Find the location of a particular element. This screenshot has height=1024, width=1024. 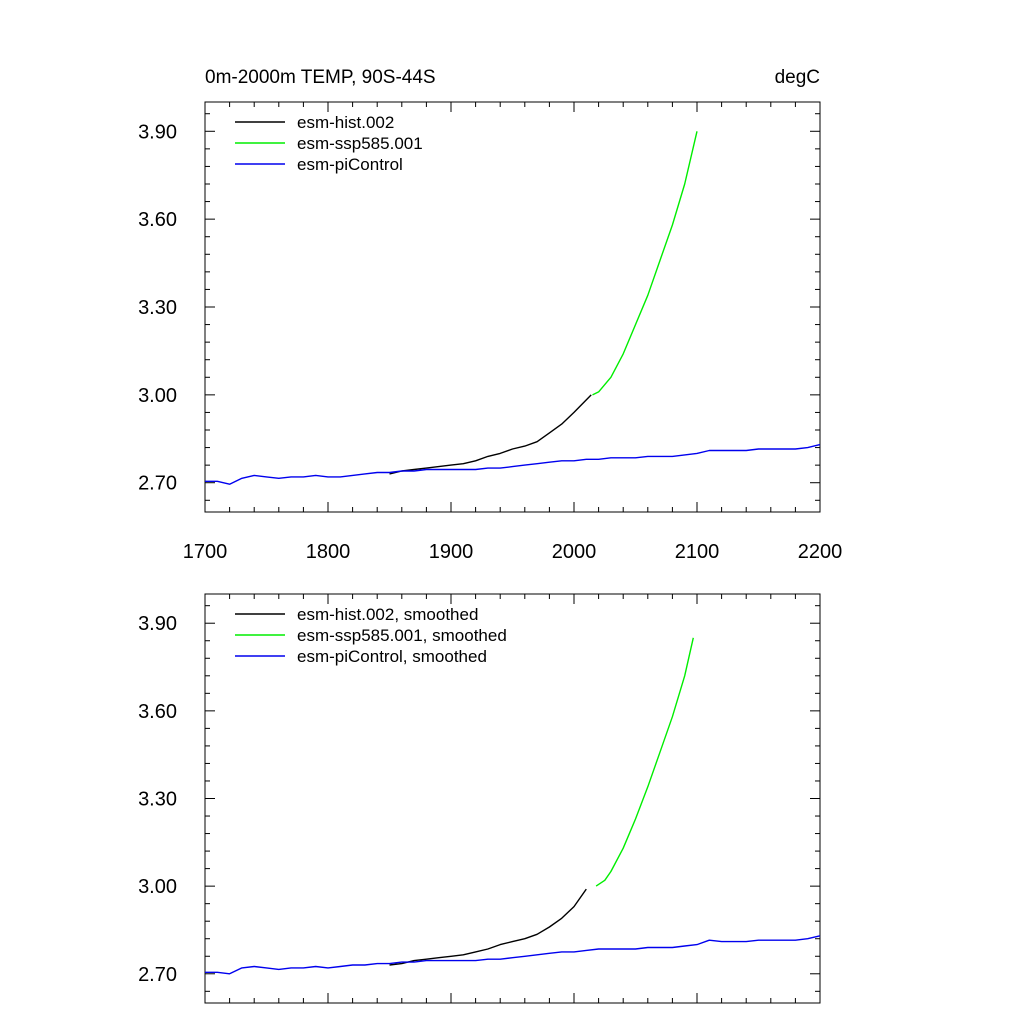

legend-label: esm-ssp585.001, smoothed is located at coordinates (402, 635).